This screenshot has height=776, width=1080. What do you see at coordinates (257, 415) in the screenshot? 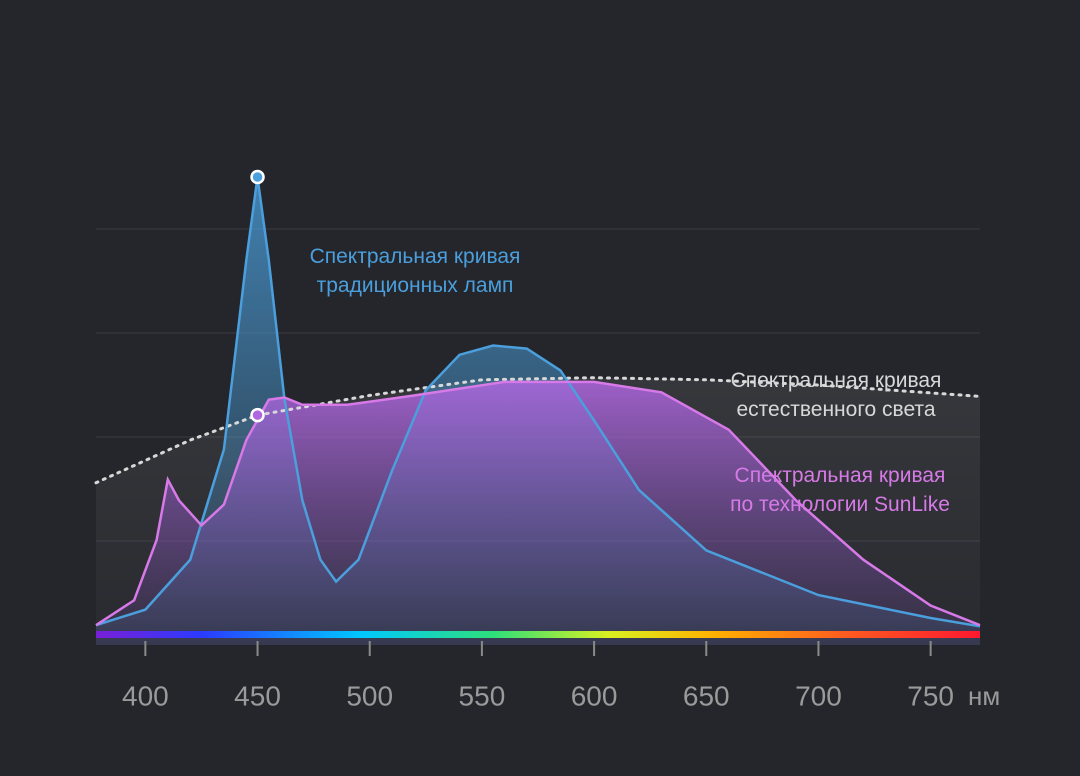
I see `point-marker` at bounding box center [257, 415].